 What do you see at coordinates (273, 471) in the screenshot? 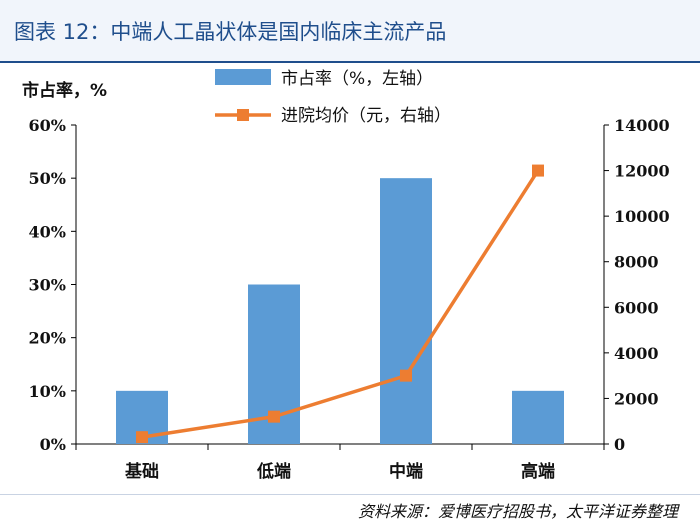
I see `x-axis-category-label: 低端` at bounding box center [273, 471].